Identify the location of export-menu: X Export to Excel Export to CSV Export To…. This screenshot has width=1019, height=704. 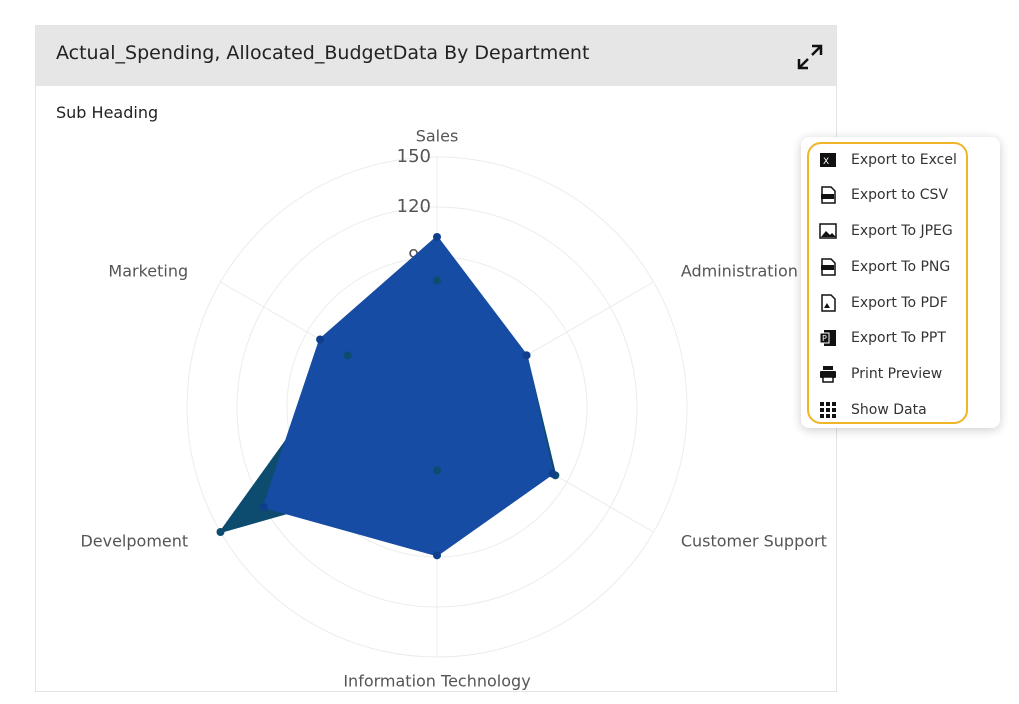
(900, 282).